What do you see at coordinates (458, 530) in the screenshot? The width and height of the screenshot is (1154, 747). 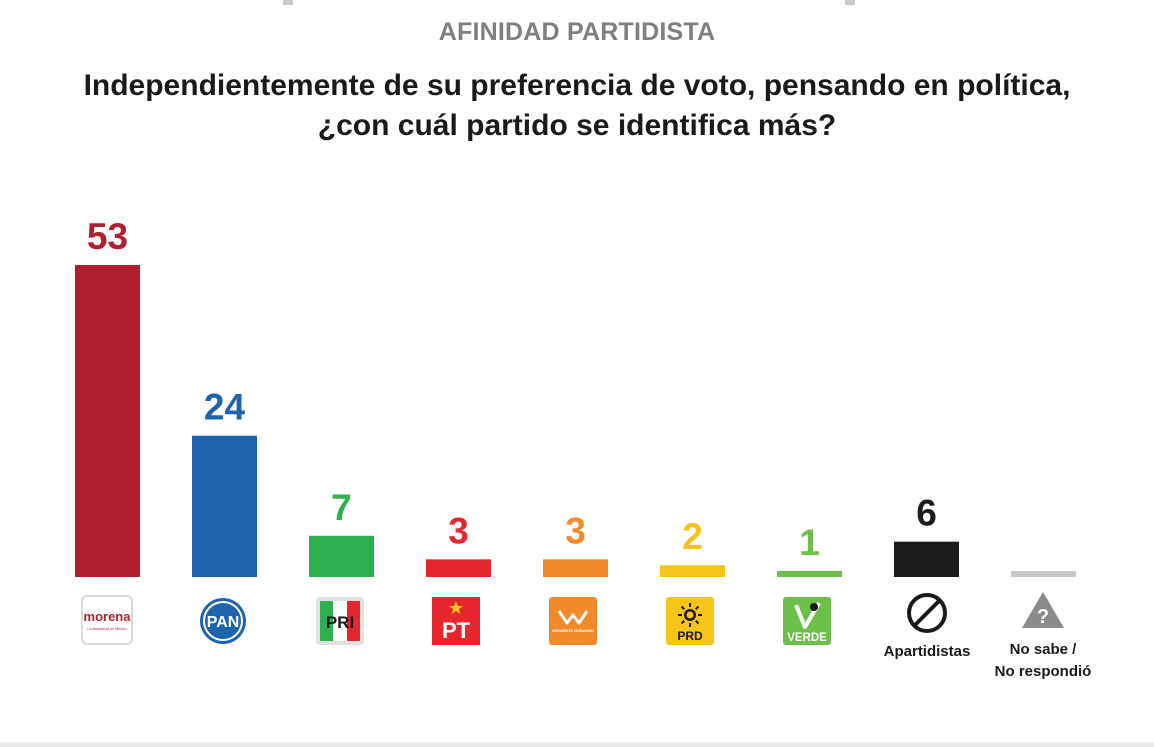 I see `value-label-pt: 3` at bounding box center [458, 530].